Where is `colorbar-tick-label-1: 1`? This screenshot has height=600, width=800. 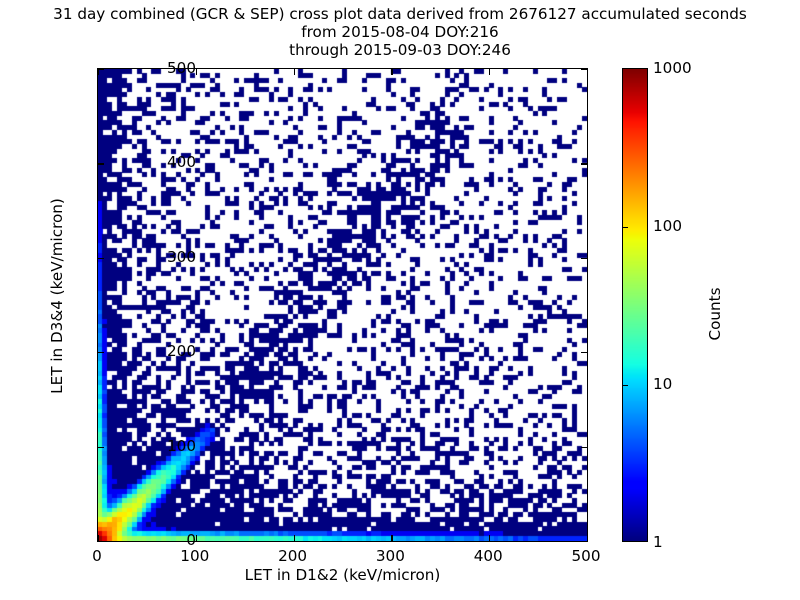 colorbar-tick-label-1: 1 is located at coordinates (658, 542).